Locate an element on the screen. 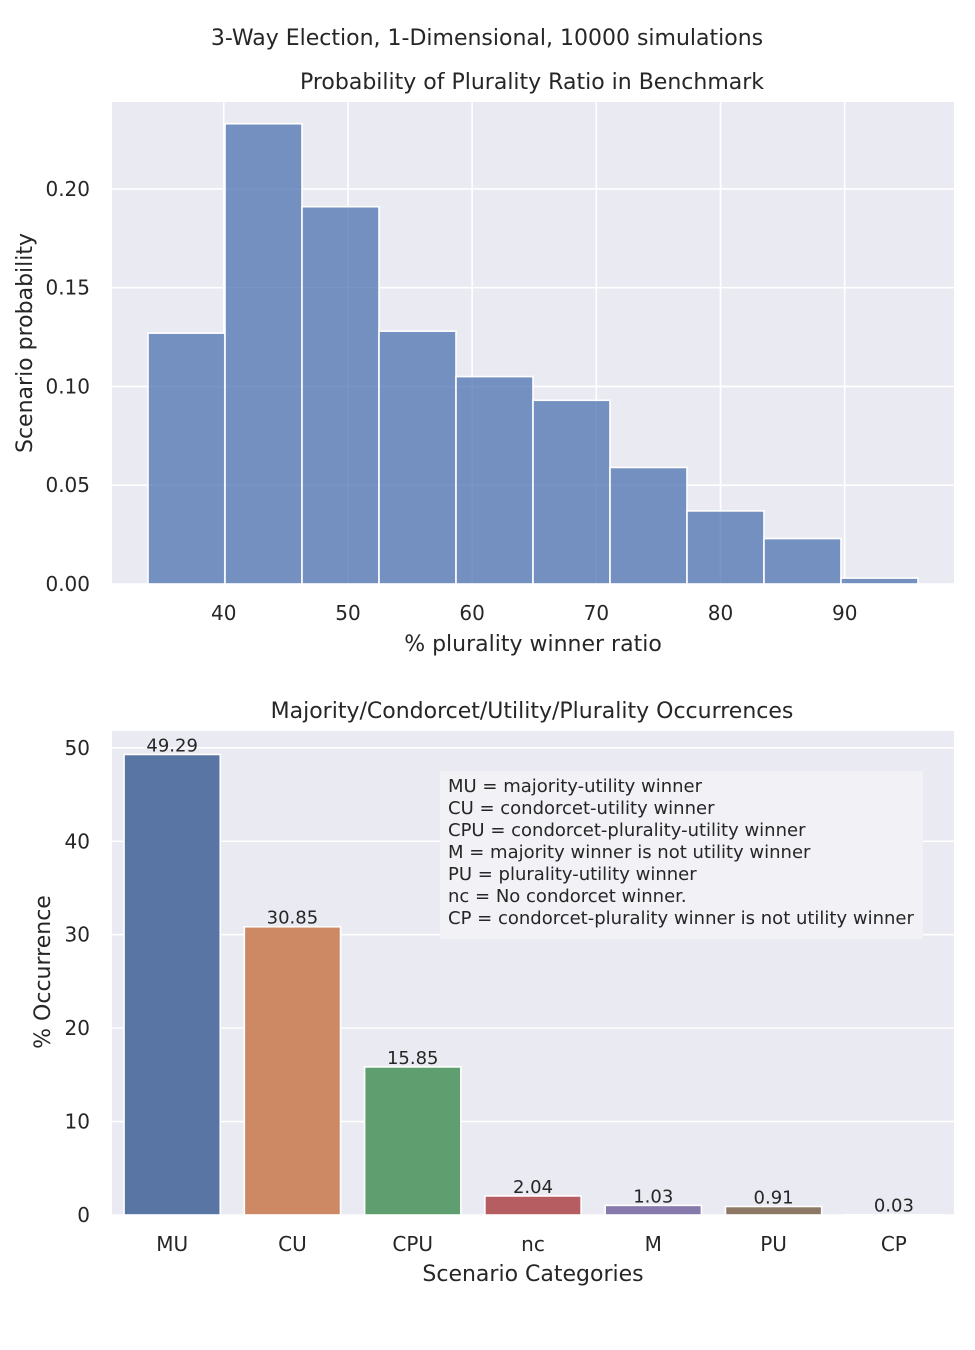  bar-data-label: 0.91 is located at coordinates (774, 1197).